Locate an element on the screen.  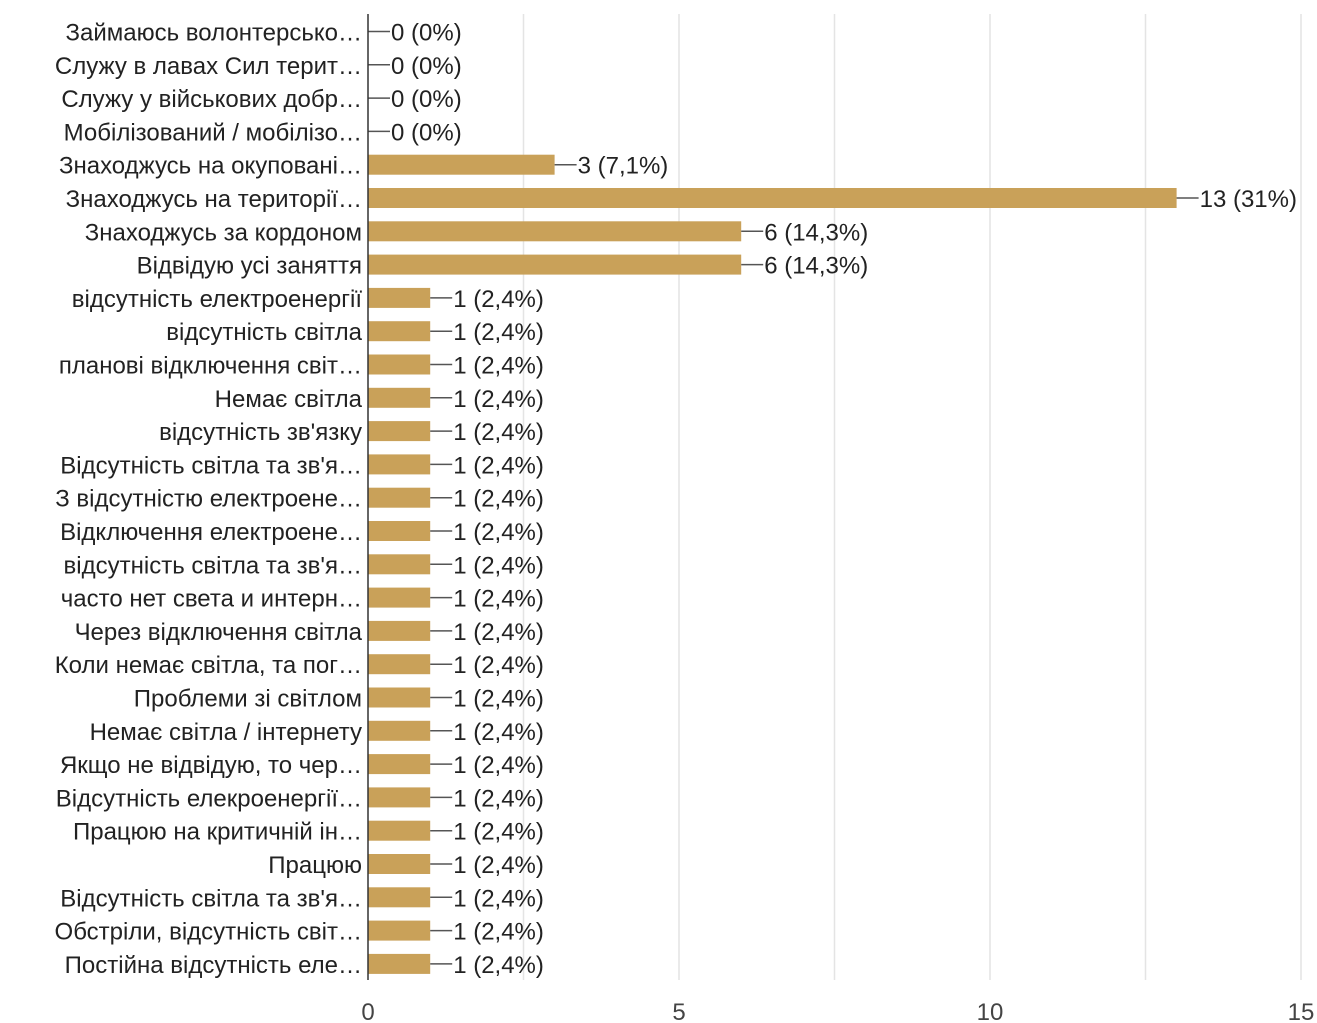
value-label: 13 (31%) is located at coordinates (1248, 199).